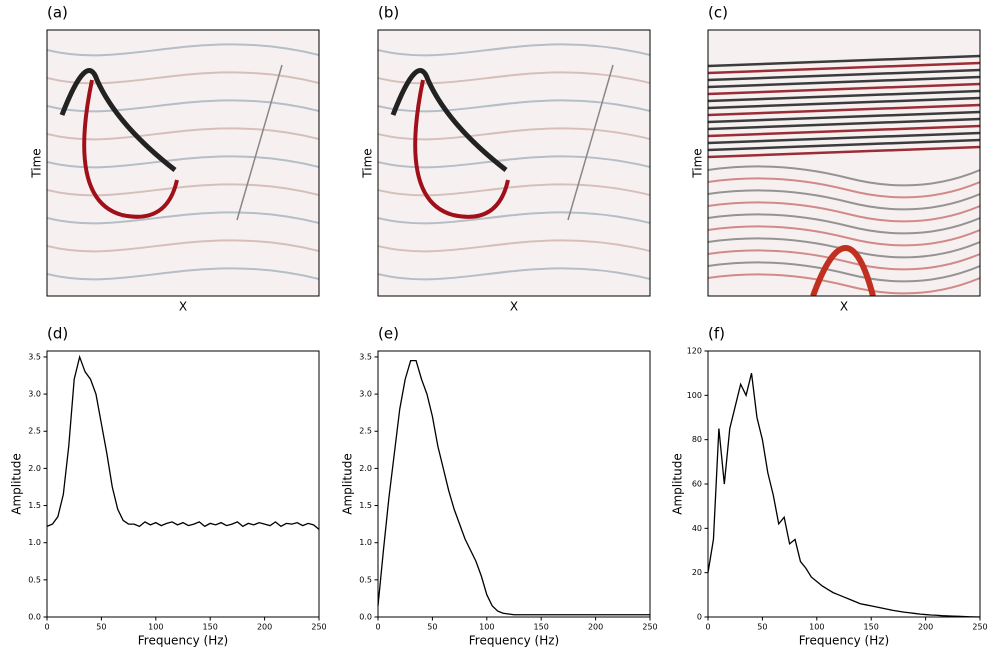 Image resolution: width=989 pixels, height=653 pixels. I want to click on x-tick-label: 0, so click(377, 627).